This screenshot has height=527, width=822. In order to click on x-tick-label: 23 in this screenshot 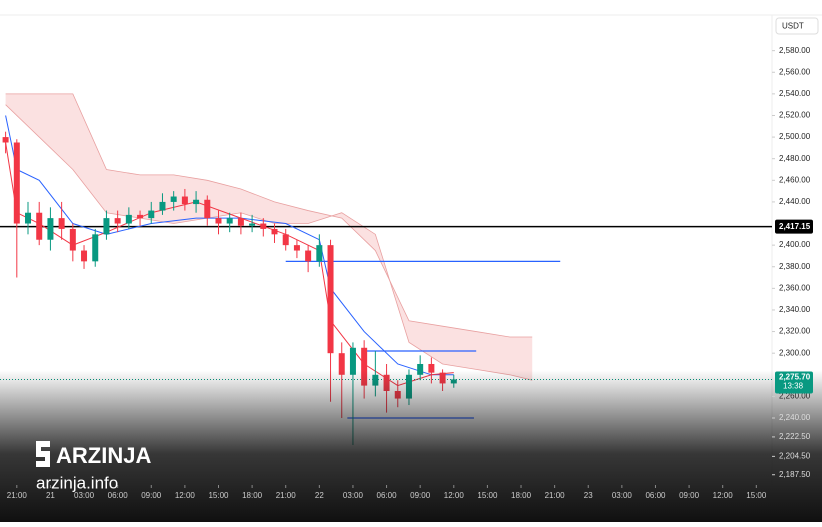, I will do `click(588, 495)`.